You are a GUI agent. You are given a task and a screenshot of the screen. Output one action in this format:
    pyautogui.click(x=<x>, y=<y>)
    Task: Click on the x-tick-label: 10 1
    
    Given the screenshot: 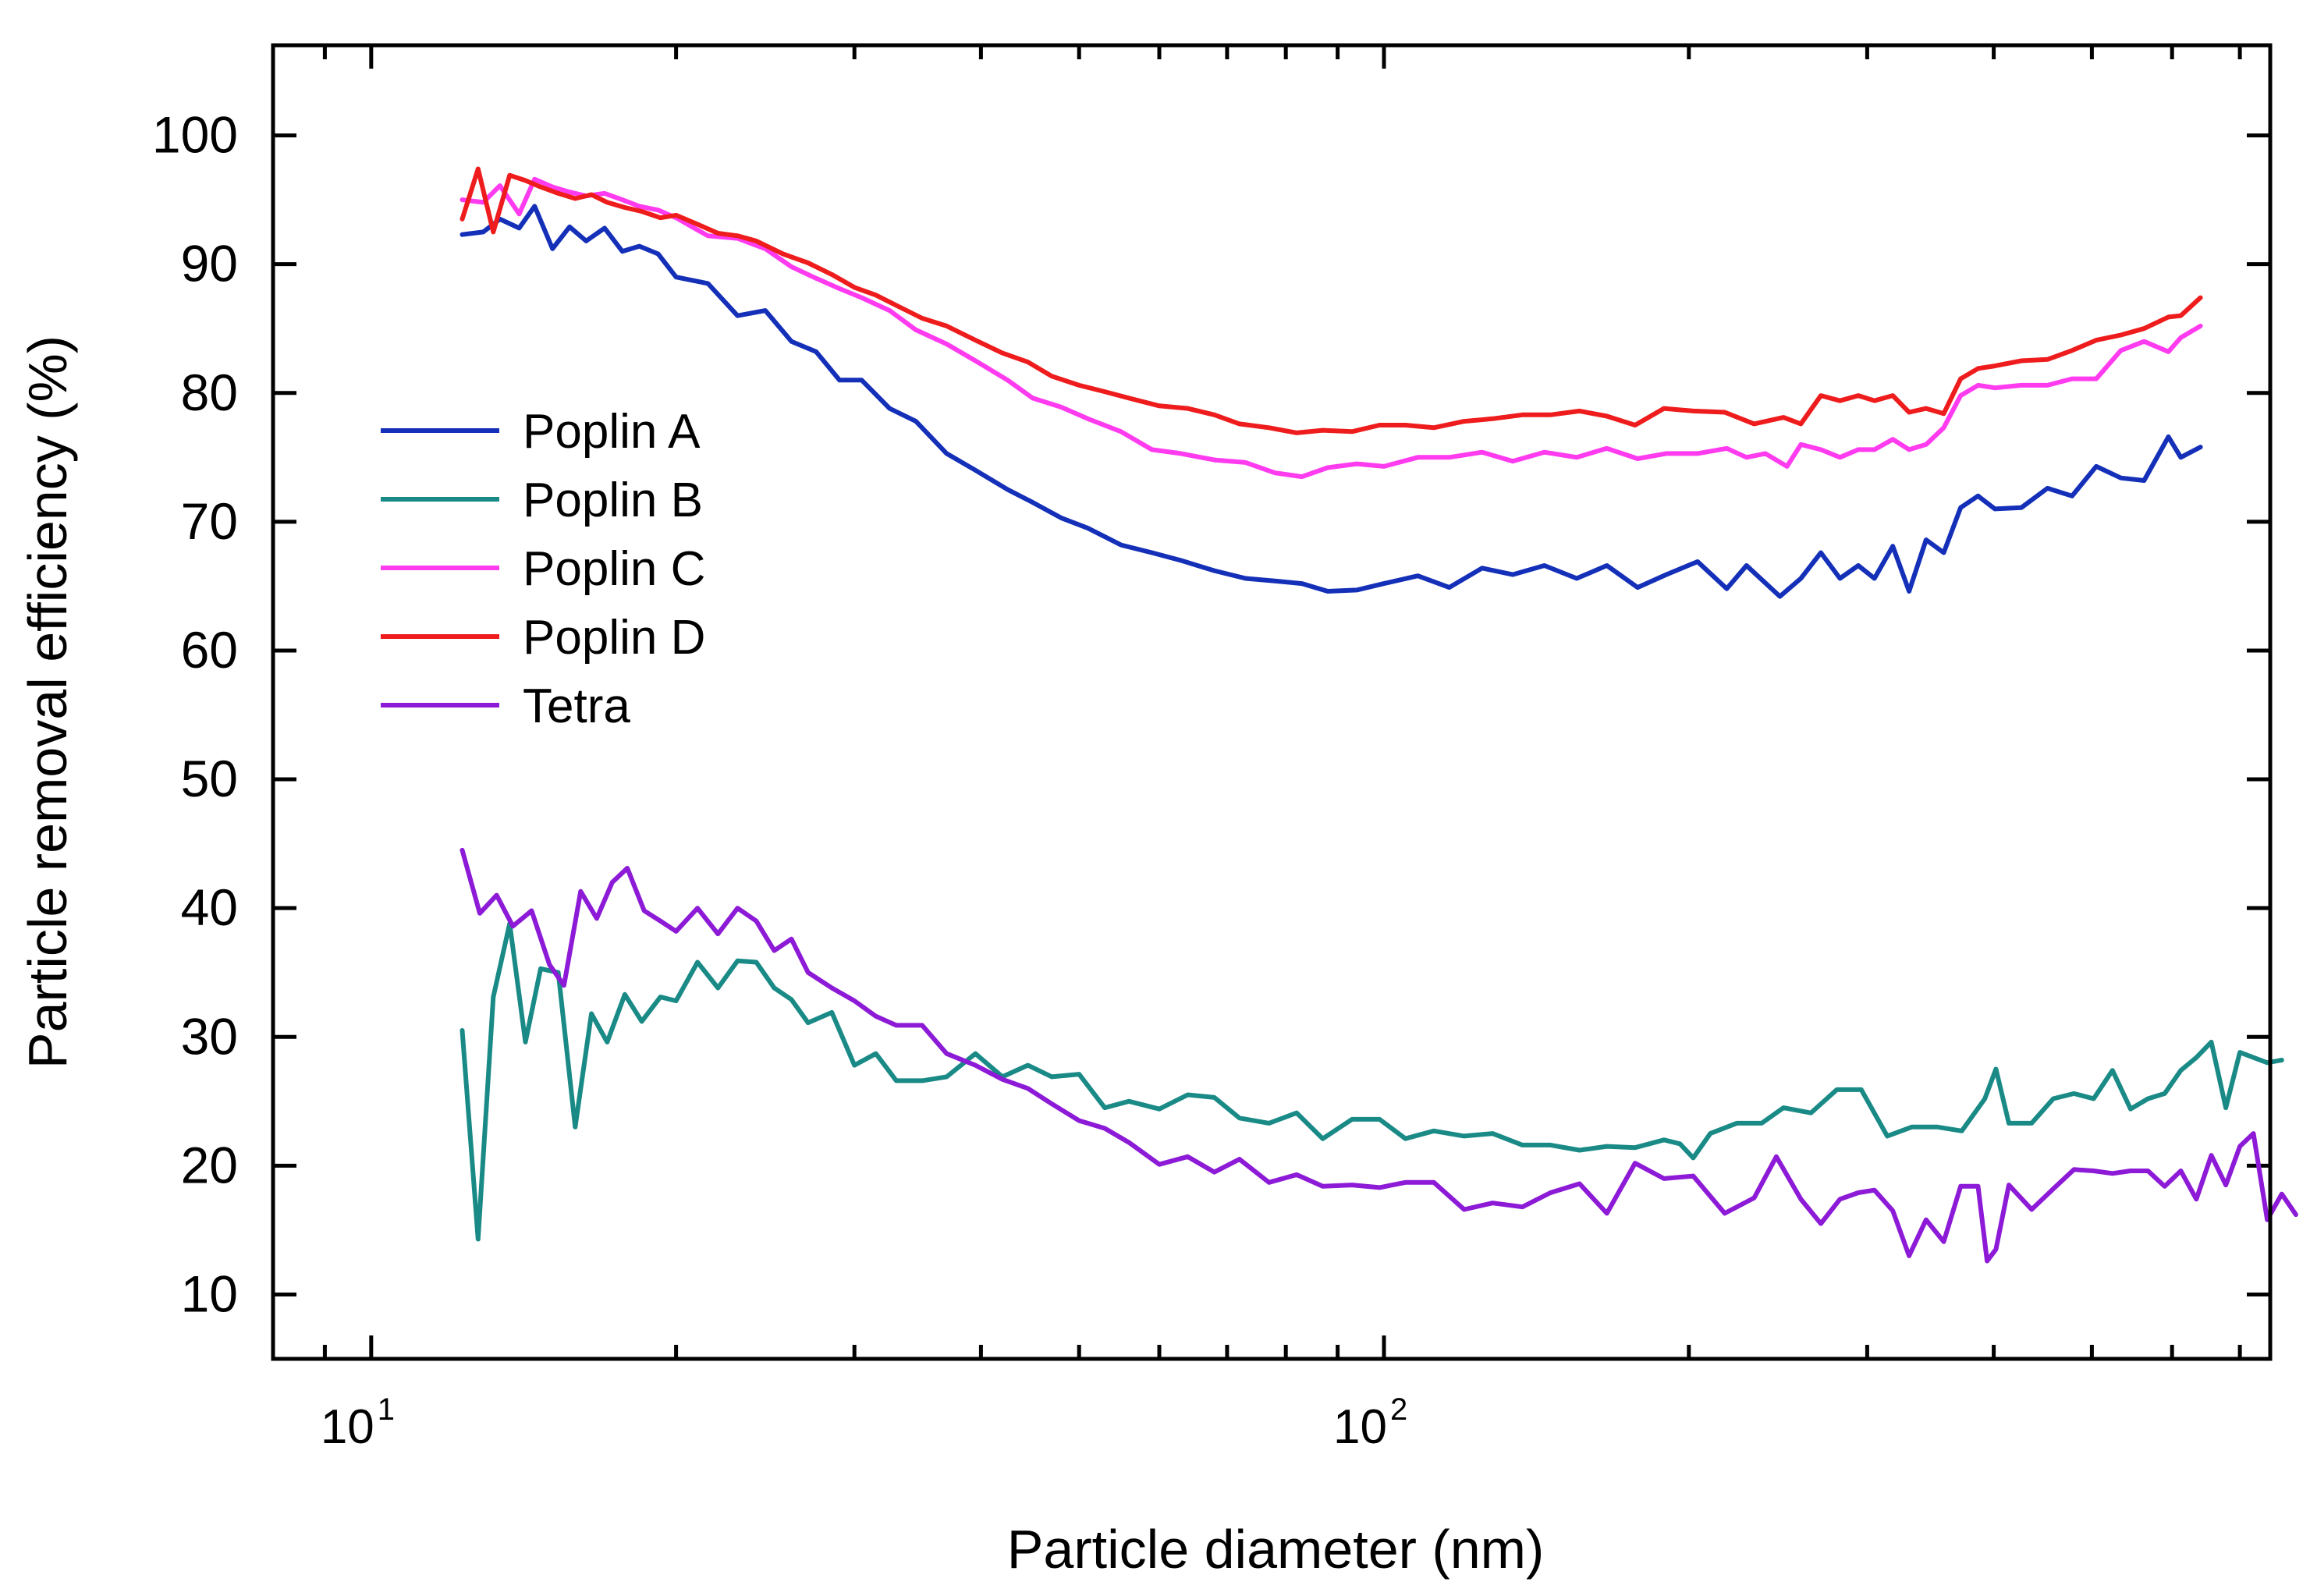 What is the action you would take?
    pyautogui.click(x=358, y=1423)
    